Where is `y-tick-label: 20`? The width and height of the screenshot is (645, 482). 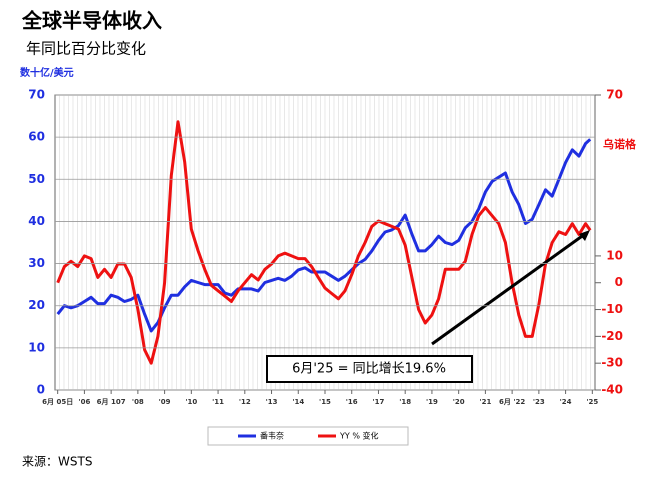 y-tick-label: 20 is located at coordinates (36, 305).